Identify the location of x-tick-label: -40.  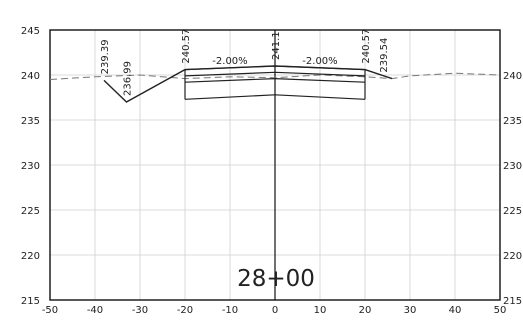
(95, 310).